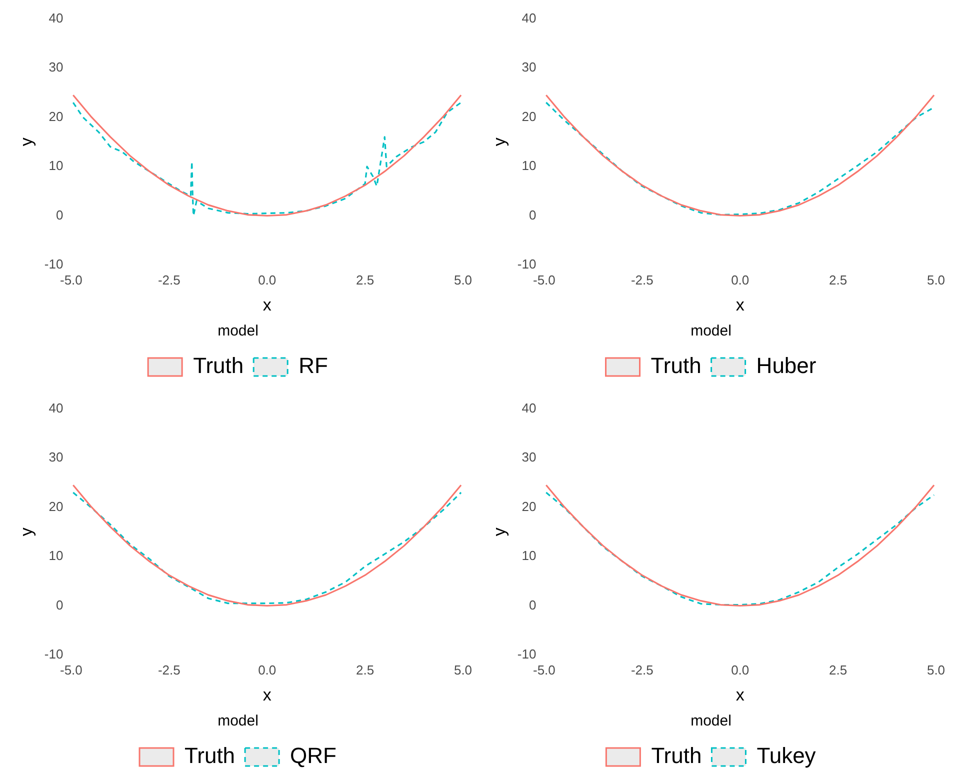 Image resolution: width=959 pixels, height=784 pixels. What do you see at coordinates (786, 365) in the screenshot?
I see `legend-label: Huber` at bounding box center [786, 365].